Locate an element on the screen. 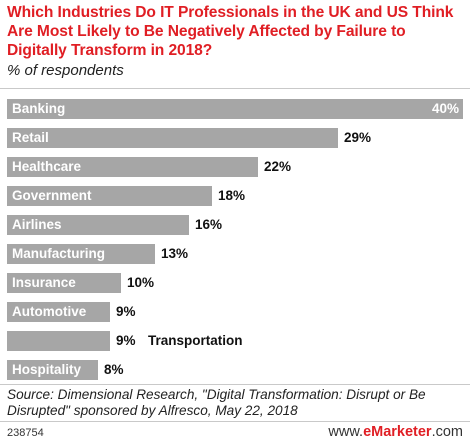 The height and width of the screenshot is (446, 470). brand-logo: www.eMarketer.com is located at coordinates (395, 432).